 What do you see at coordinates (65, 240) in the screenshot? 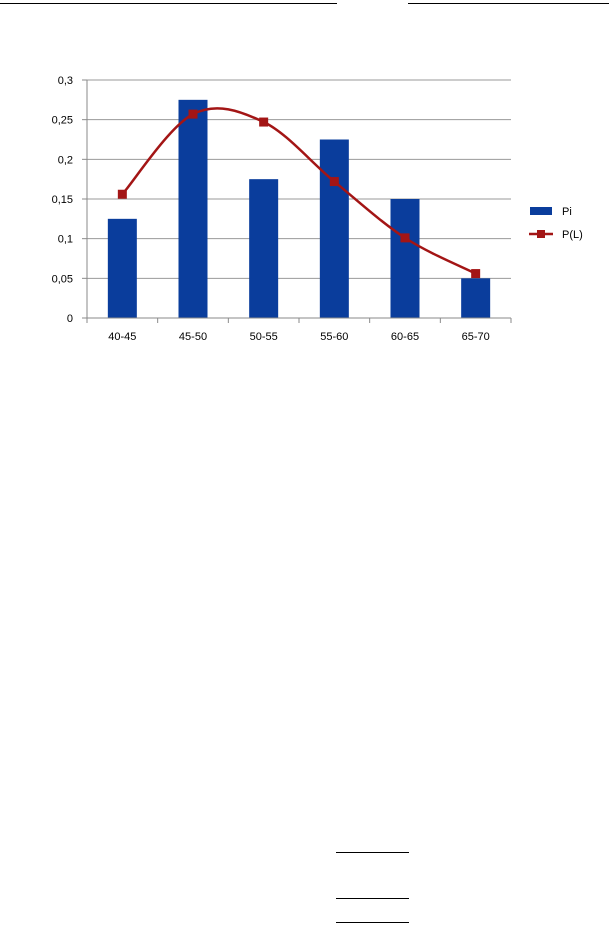
I see `y-tick-label: 0,1` at bounding box center [65, 240].